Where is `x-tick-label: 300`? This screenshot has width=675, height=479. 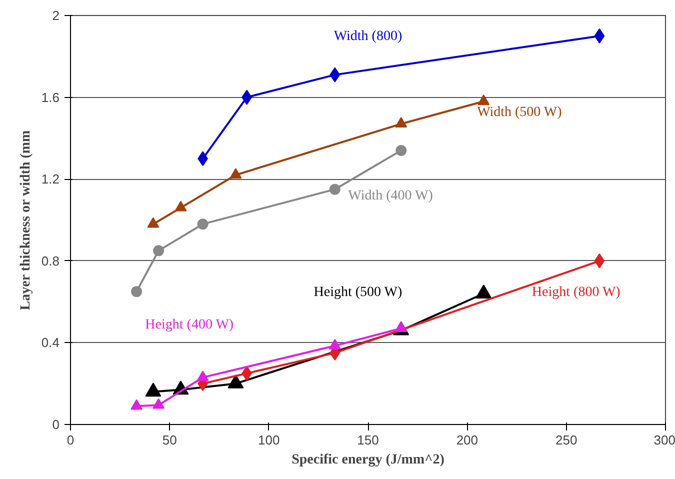 x-tick-label: 300 is located at coordinates (664, 440).